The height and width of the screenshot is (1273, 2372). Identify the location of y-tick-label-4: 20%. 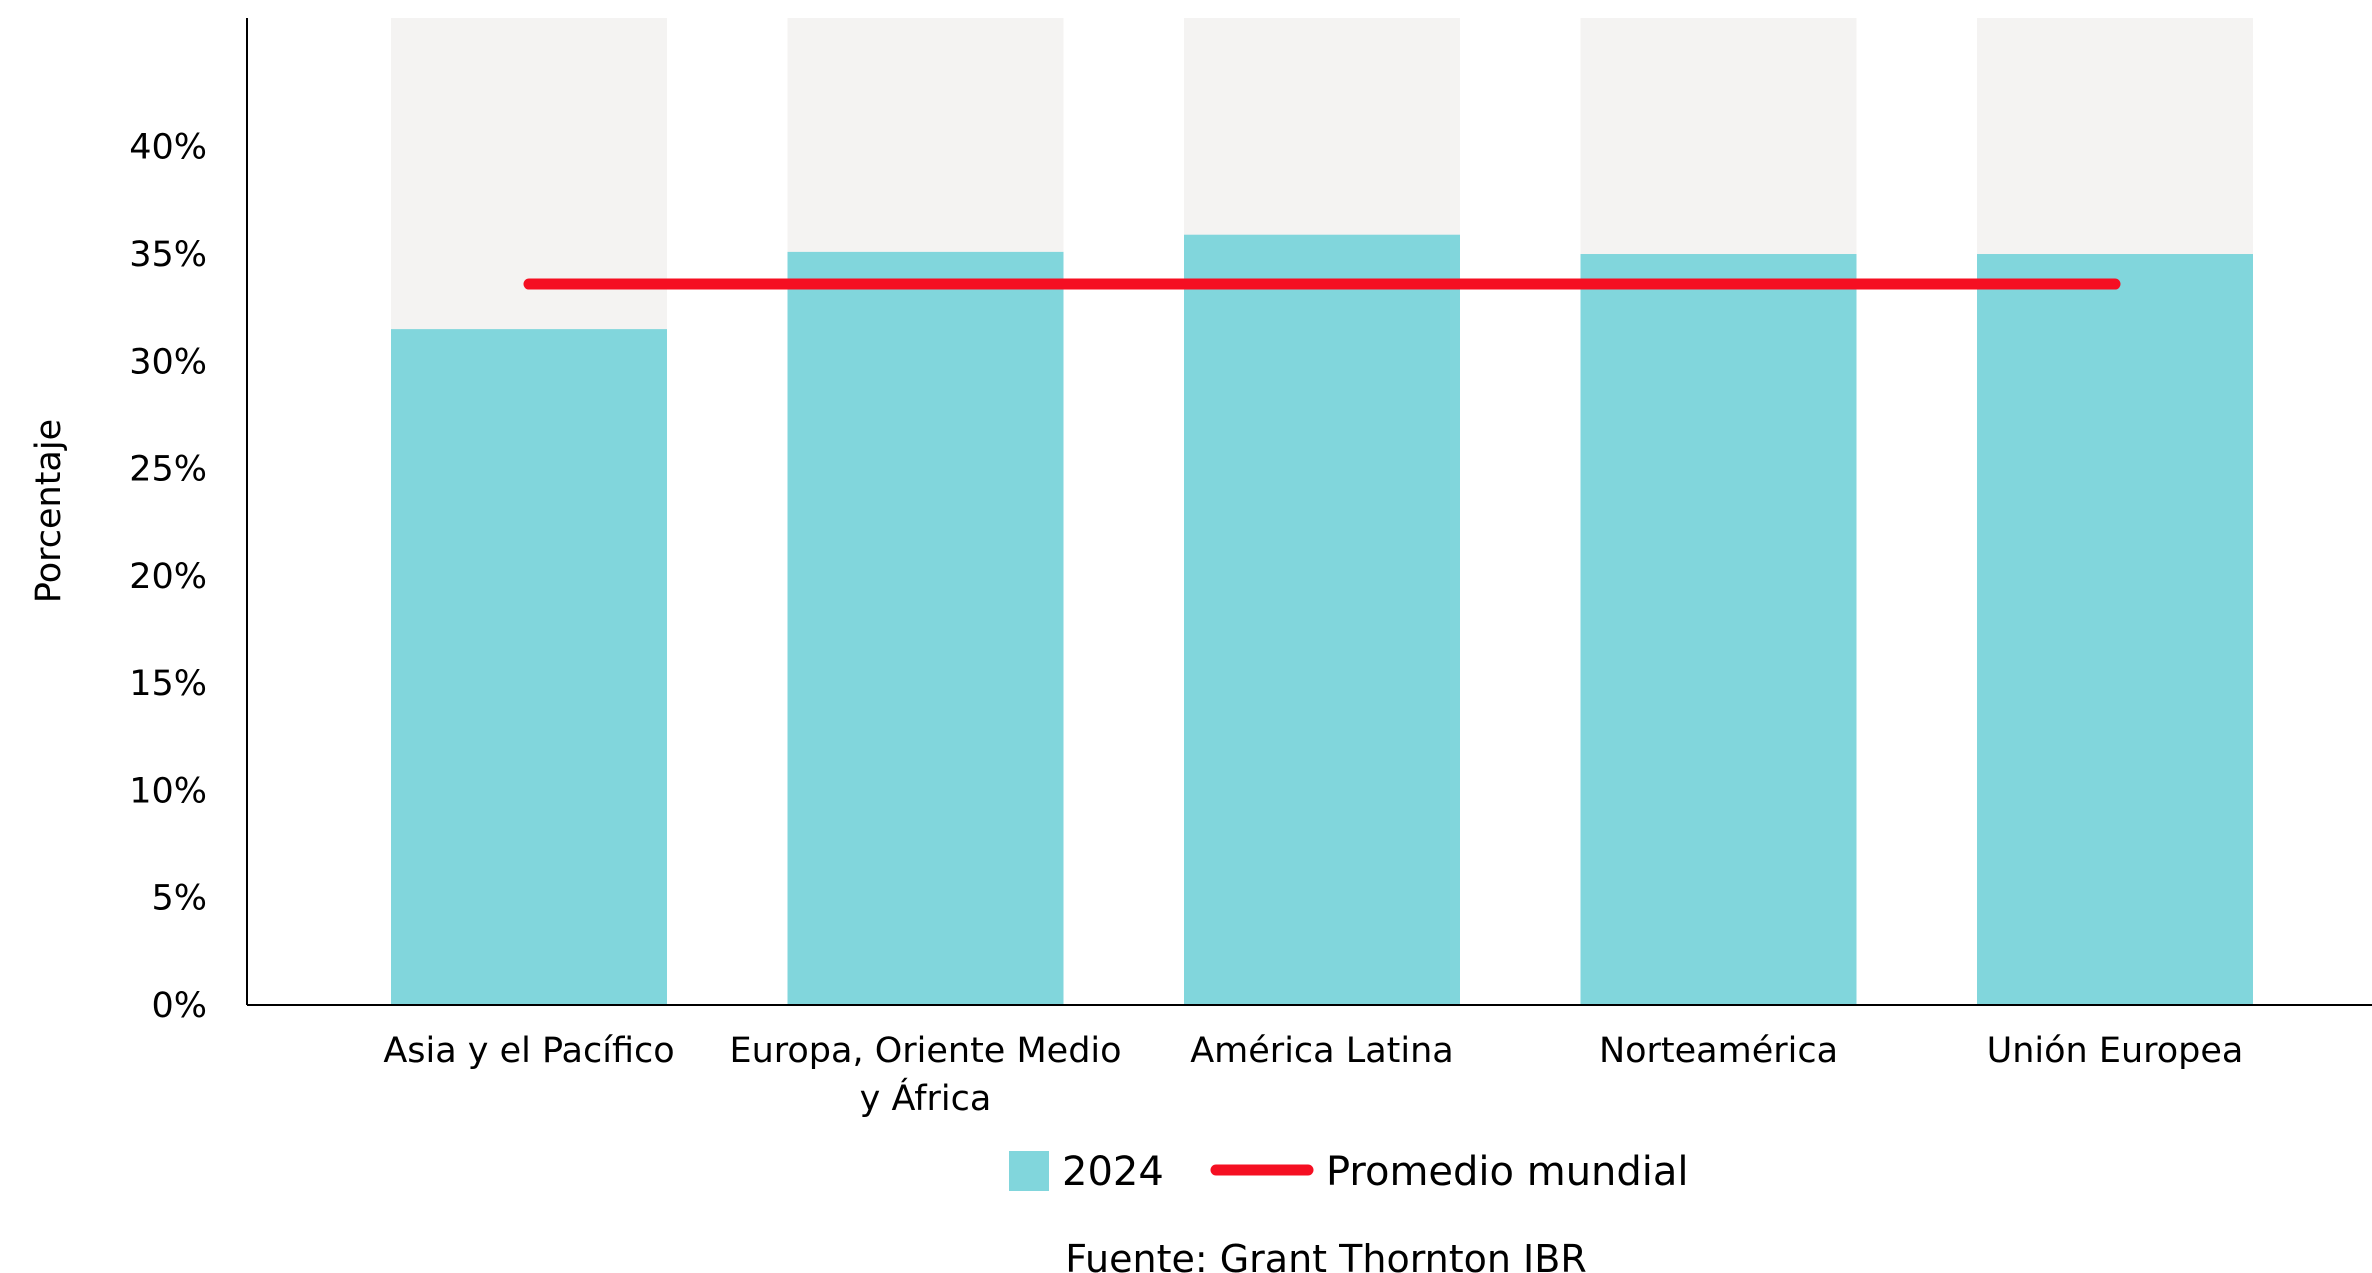
(168, 577).